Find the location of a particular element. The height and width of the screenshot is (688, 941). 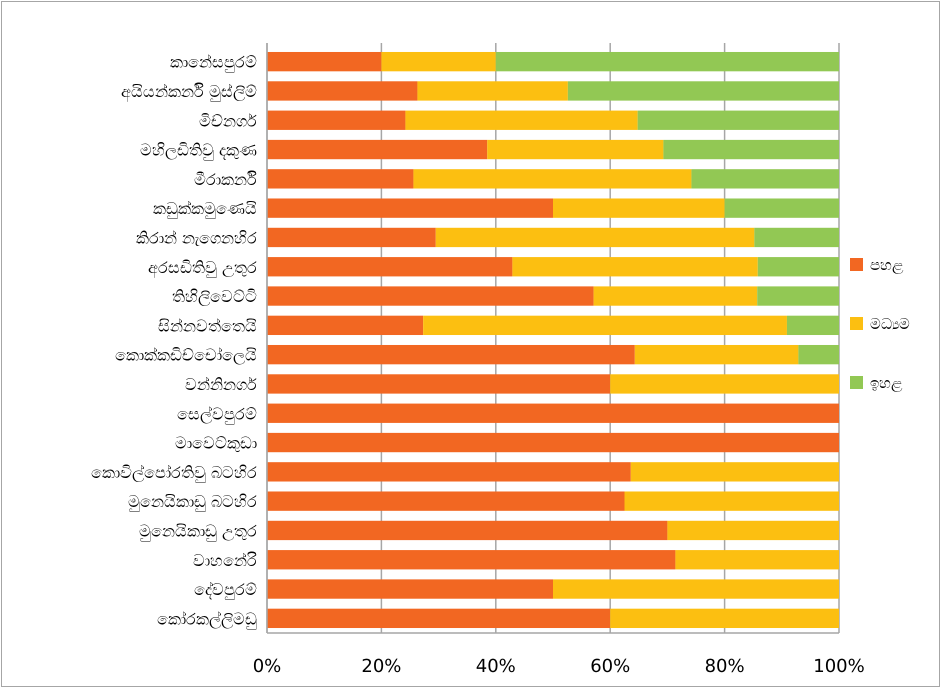

y-tick-label: කිරාන් නැගෙනහිර is located at coordinates (196, 238).